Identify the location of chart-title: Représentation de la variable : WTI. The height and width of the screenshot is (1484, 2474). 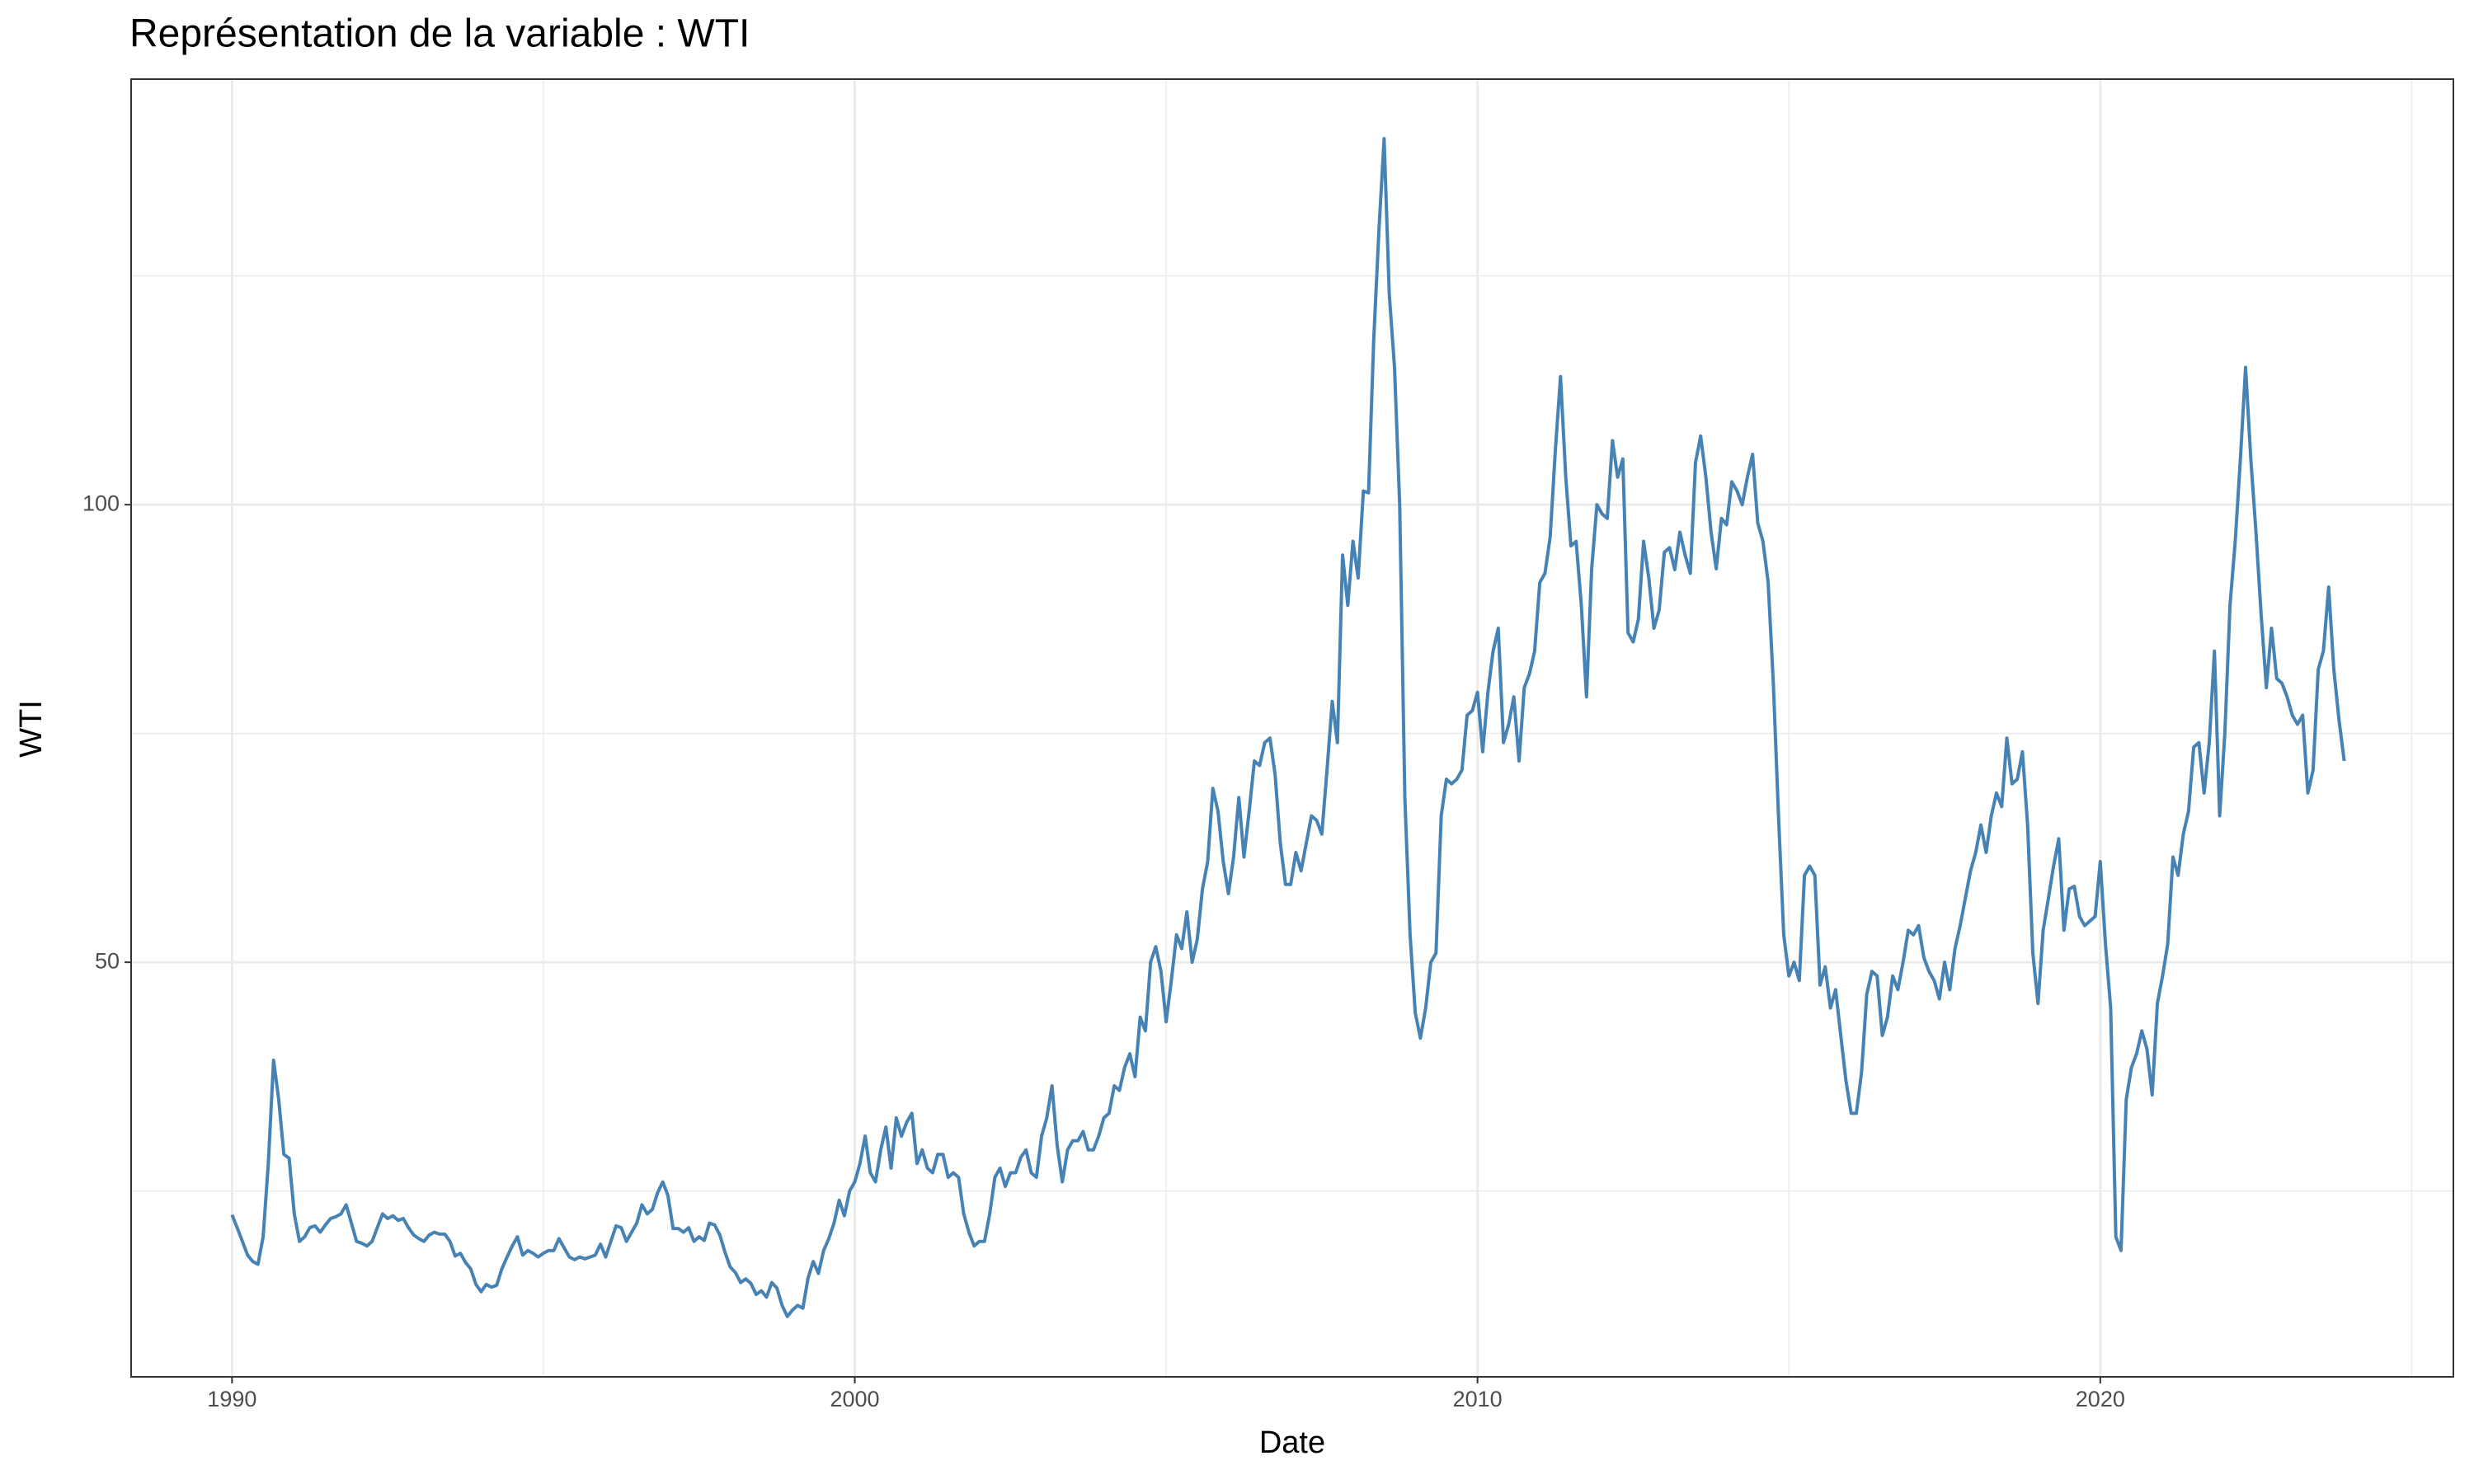
(439, 34).